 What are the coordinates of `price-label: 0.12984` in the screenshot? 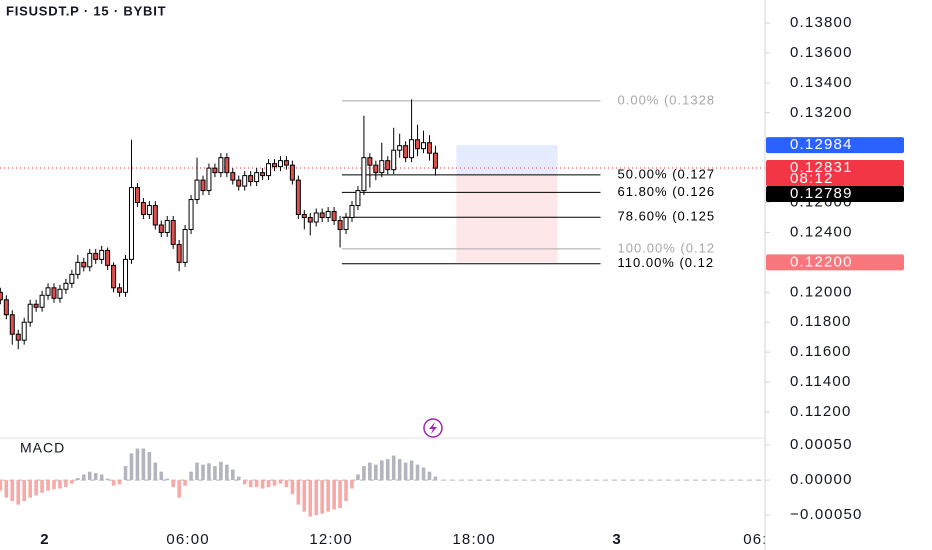 It's located at (821, 144).